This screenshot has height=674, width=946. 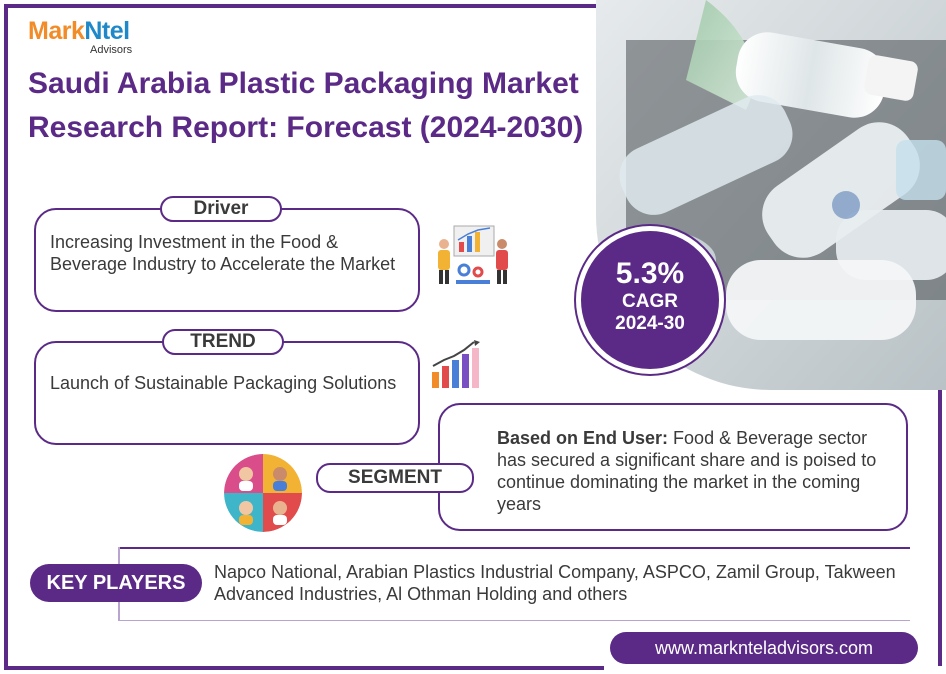 What do you see at coordinates (6, 337) in the screenshot?
I see `frame-left-border` at bounding box center [6, 337].